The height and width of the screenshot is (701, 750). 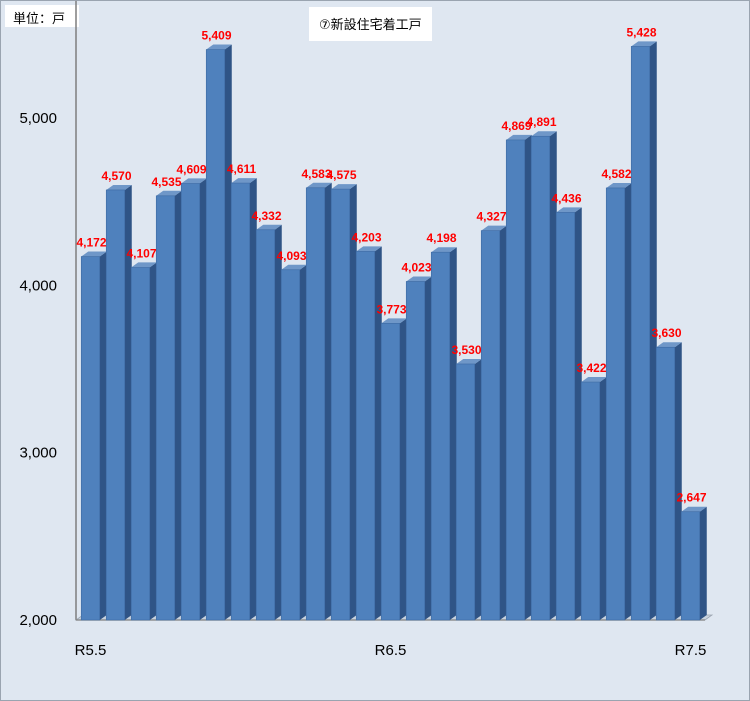 I want to click on data-label: 4,570, so click(x=116, y=176).